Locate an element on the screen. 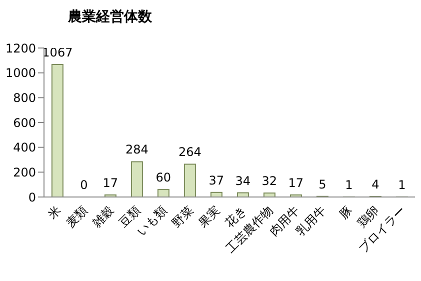  data-label: 60 is located at coordinates (164, 177).